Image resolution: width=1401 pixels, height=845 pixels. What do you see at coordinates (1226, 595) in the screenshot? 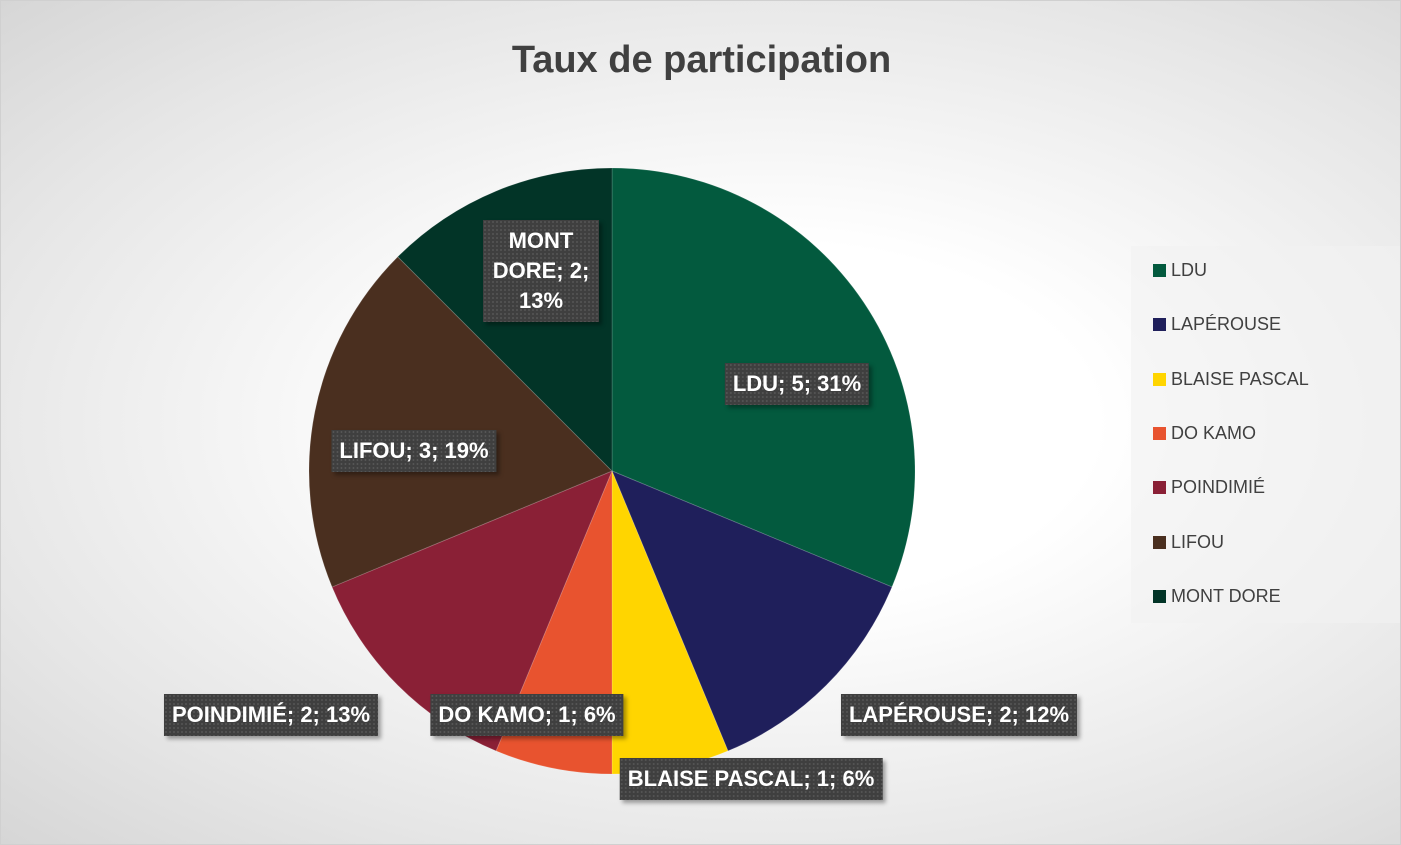
I see `legend-label: MONT DORE` at bounding box center [1226, 595].